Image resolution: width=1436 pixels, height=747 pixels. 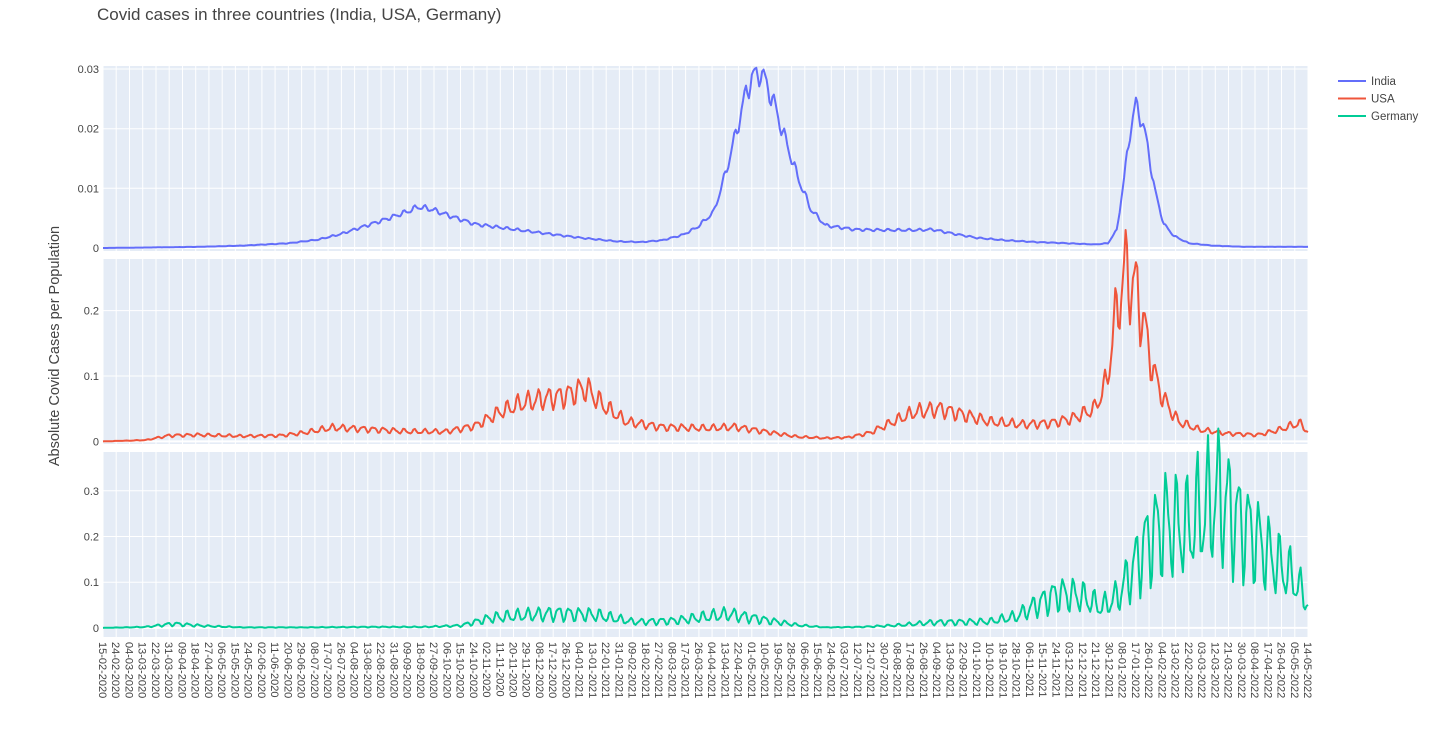 What do you see at coordinates (407, 670) in the screenshot?
I see `x-tick-label: 09-09-2020` at bounding box center [407, 670].